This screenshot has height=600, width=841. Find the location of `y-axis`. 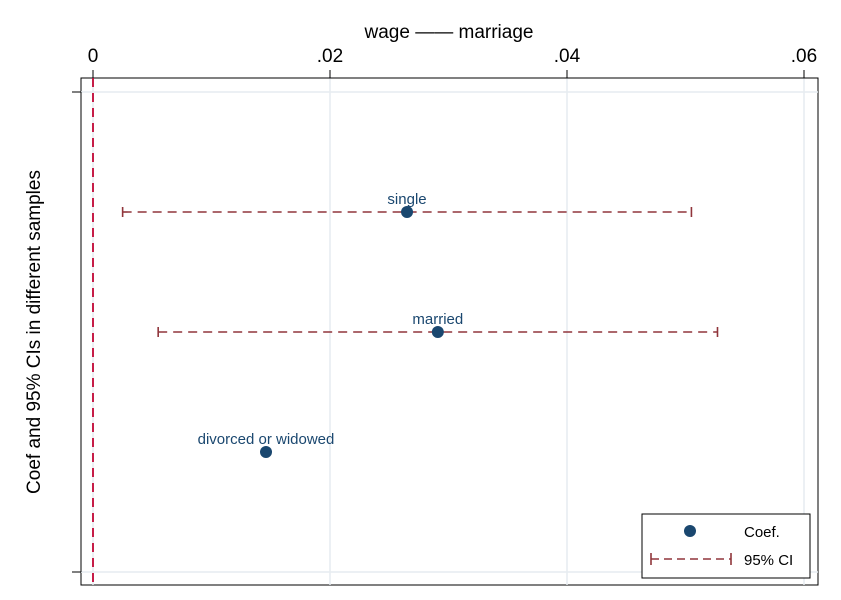

y-axis is located at coordinates (77, 332).